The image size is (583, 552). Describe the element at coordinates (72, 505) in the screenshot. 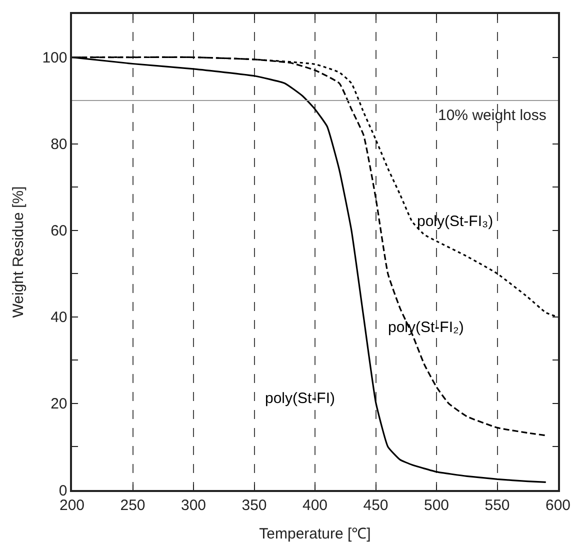

I see `x-tick-label: 200` at that location.